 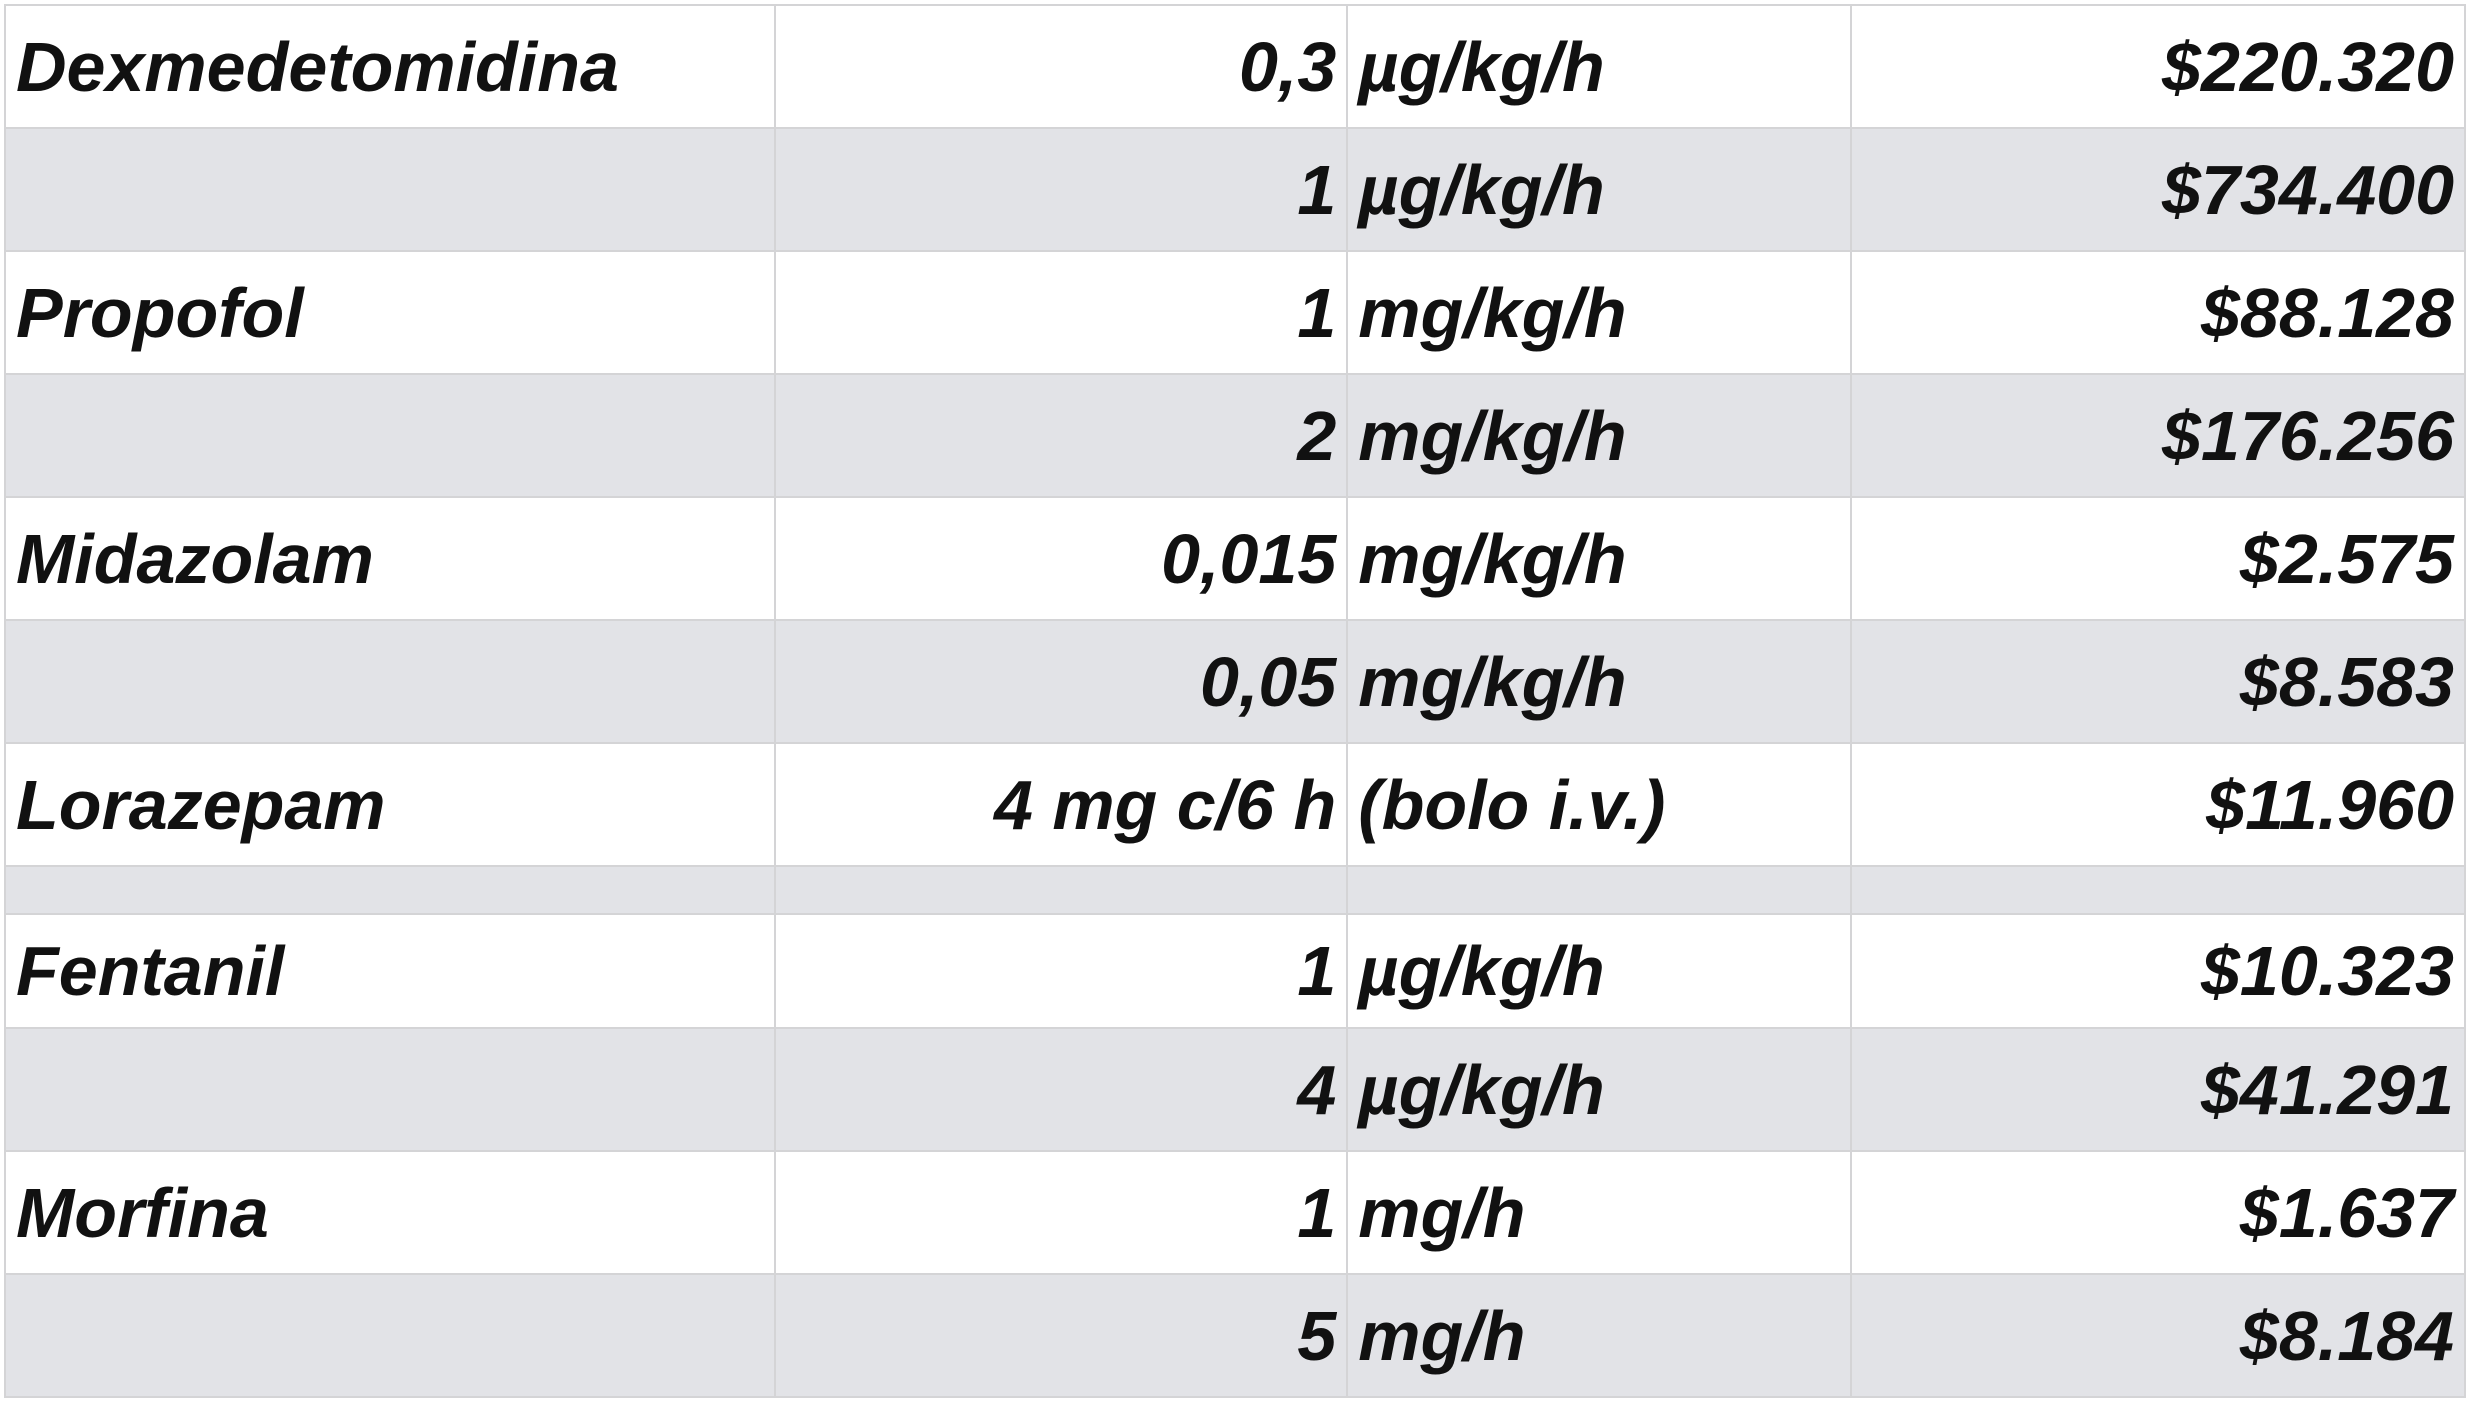 I want to click on cost: $10.323, so click(x=2158, y=971).